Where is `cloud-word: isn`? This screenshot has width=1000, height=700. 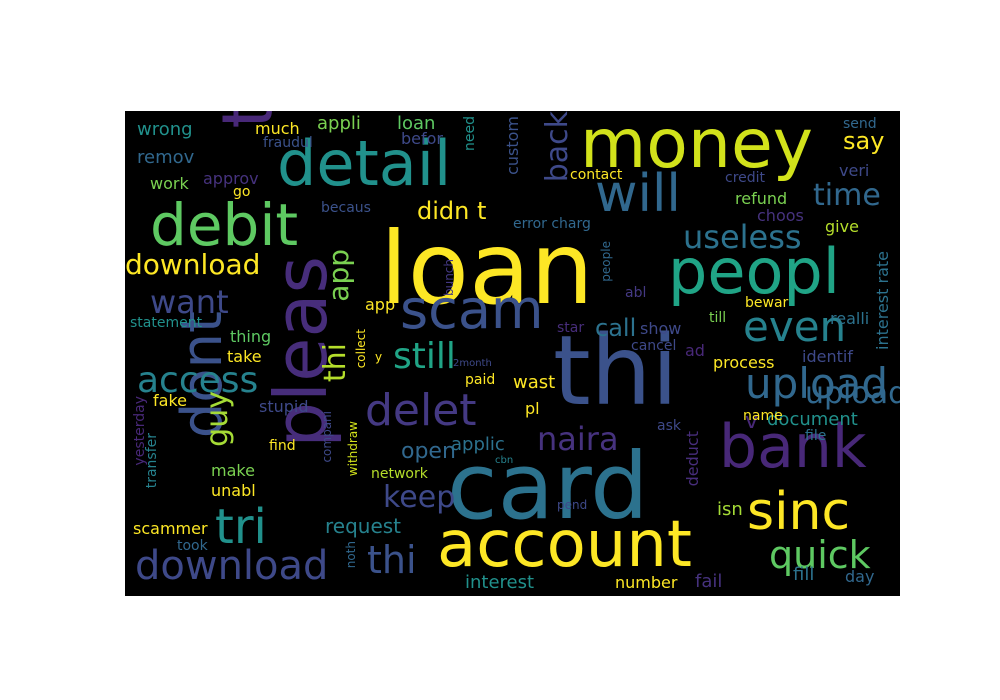 cloud-word: isn is located at coordinates (730, 509).